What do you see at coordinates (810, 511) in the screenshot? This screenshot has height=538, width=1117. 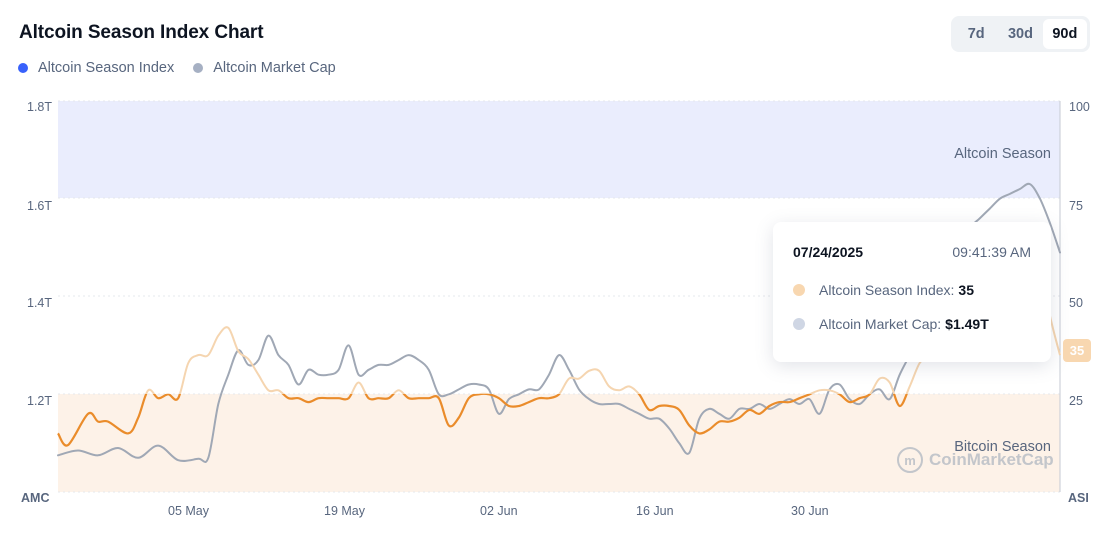 I see `x-tick: 30 Jun` at bounding box center [810, 511].